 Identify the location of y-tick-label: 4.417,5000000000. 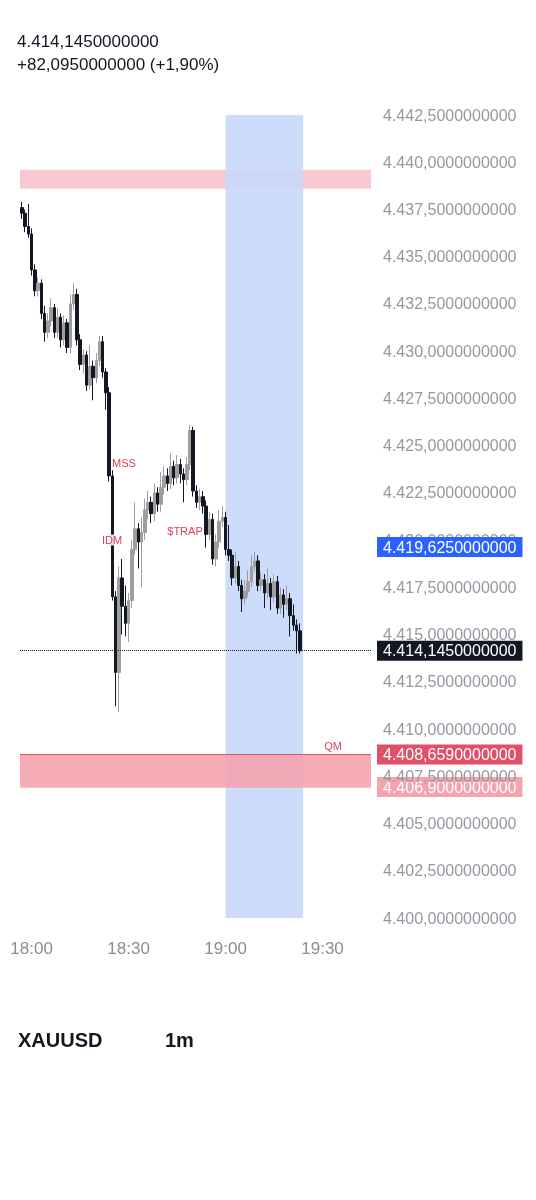
(450, 587).